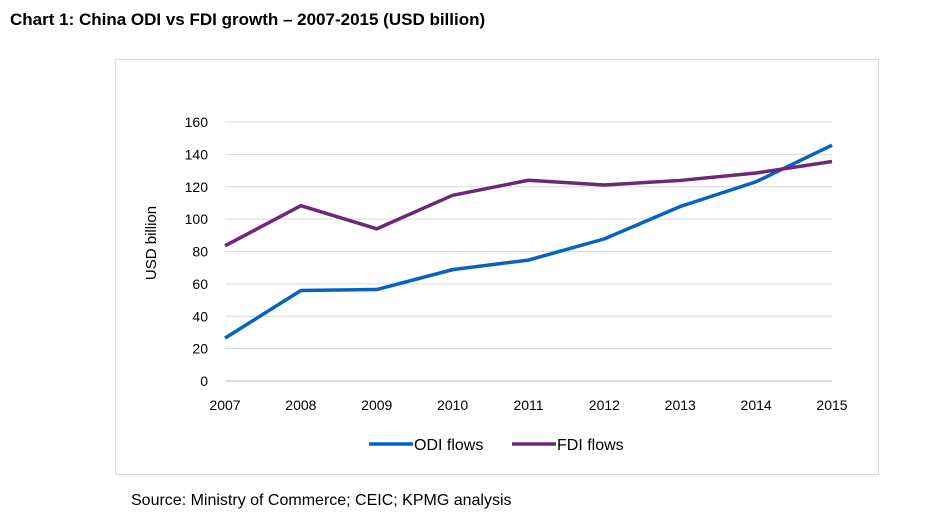 The image size is (935, 522). What do you see at coordinates (528, 405) in the screenshot?
I see `x-tick-label: 2011` at bounding box center [528, 405].